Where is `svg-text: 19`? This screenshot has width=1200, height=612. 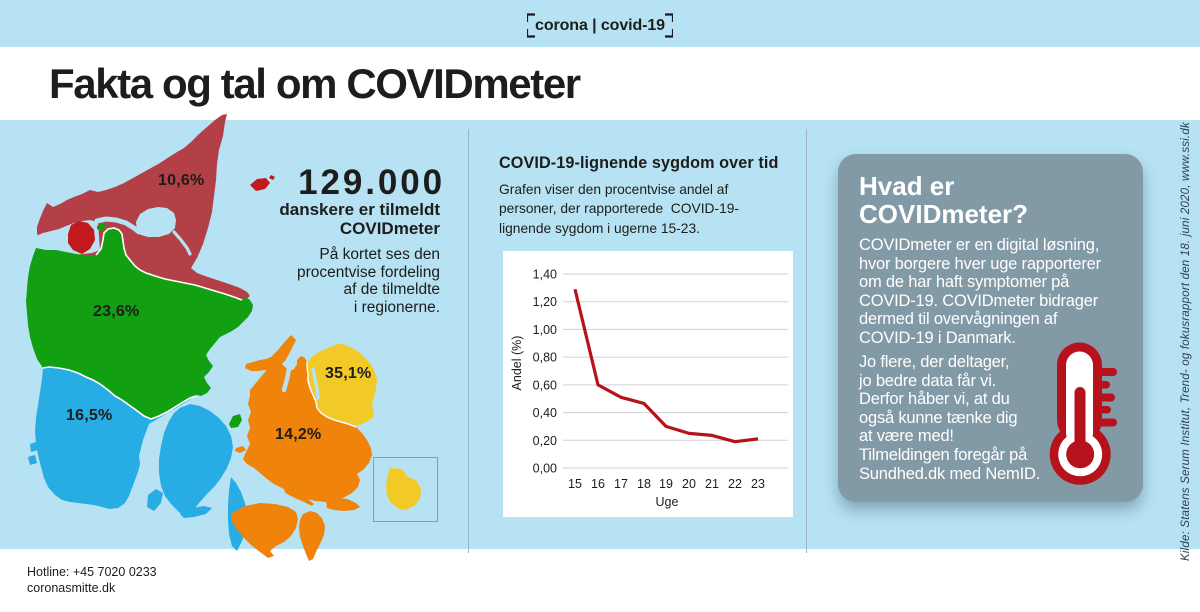 svg-text: 19 is located at coordinates (666, 484).